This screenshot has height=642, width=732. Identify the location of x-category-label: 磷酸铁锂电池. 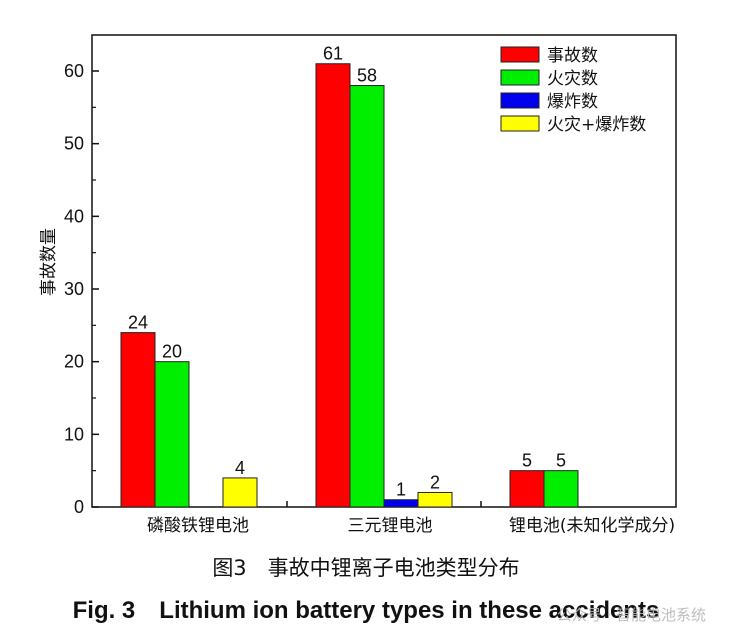
(198, 526).